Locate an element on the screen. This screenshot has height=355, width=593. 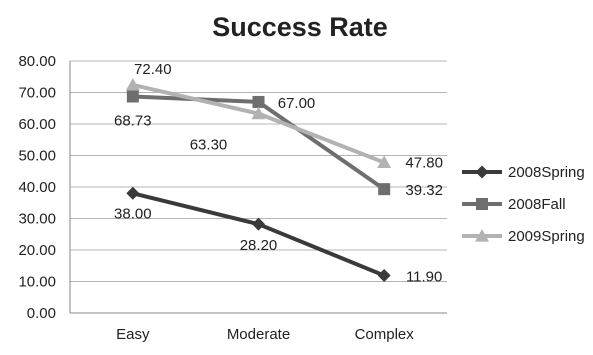
y-tick-label: 20.00 is located at coordinates (37, 250).